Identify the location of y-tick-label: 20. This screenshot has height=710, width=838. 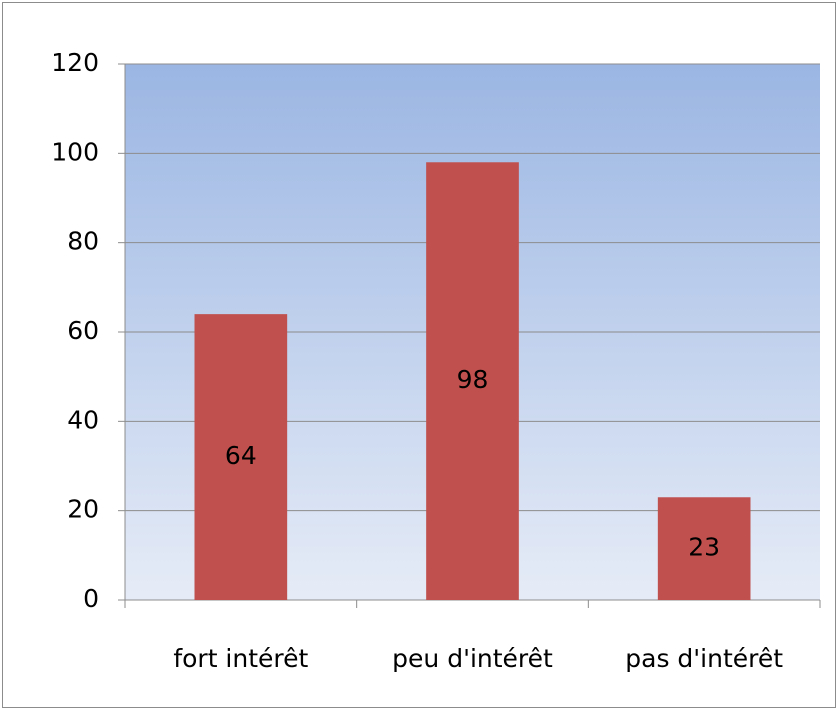
(83, 509).